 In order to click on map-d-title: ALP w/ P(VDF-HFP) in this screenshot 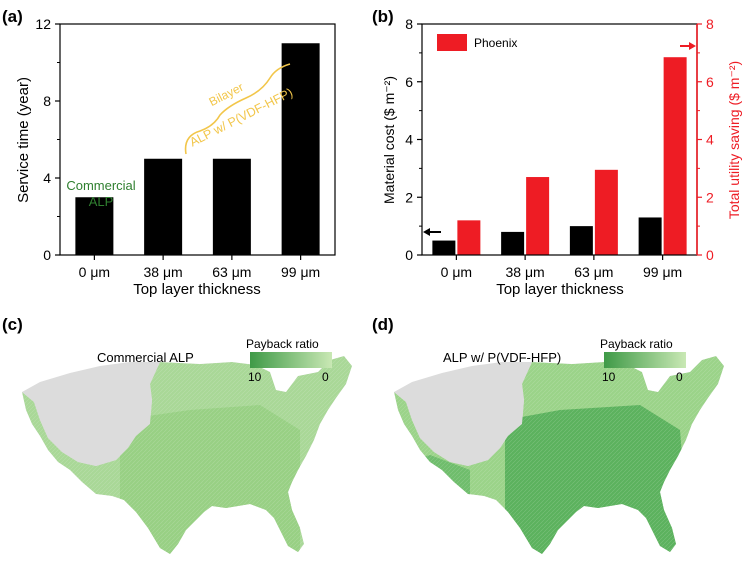, I will do `click(502, 357)`.